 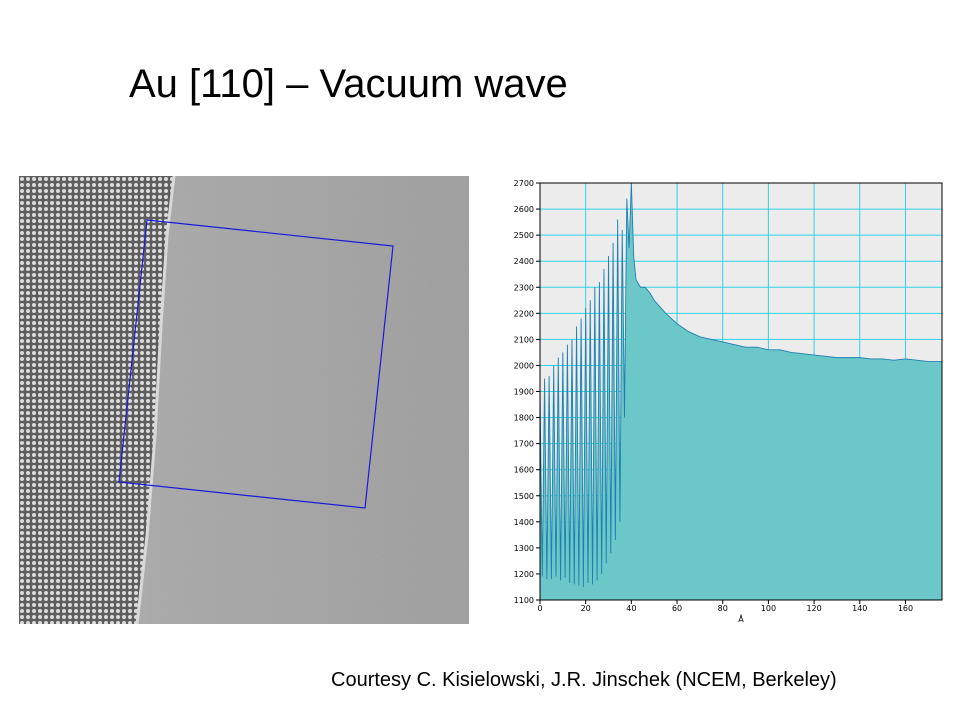 What do you see at coordinates (524, 209) in the screenshot?
I see `y-tick-label: 2600` at bounding box center [524, 209].